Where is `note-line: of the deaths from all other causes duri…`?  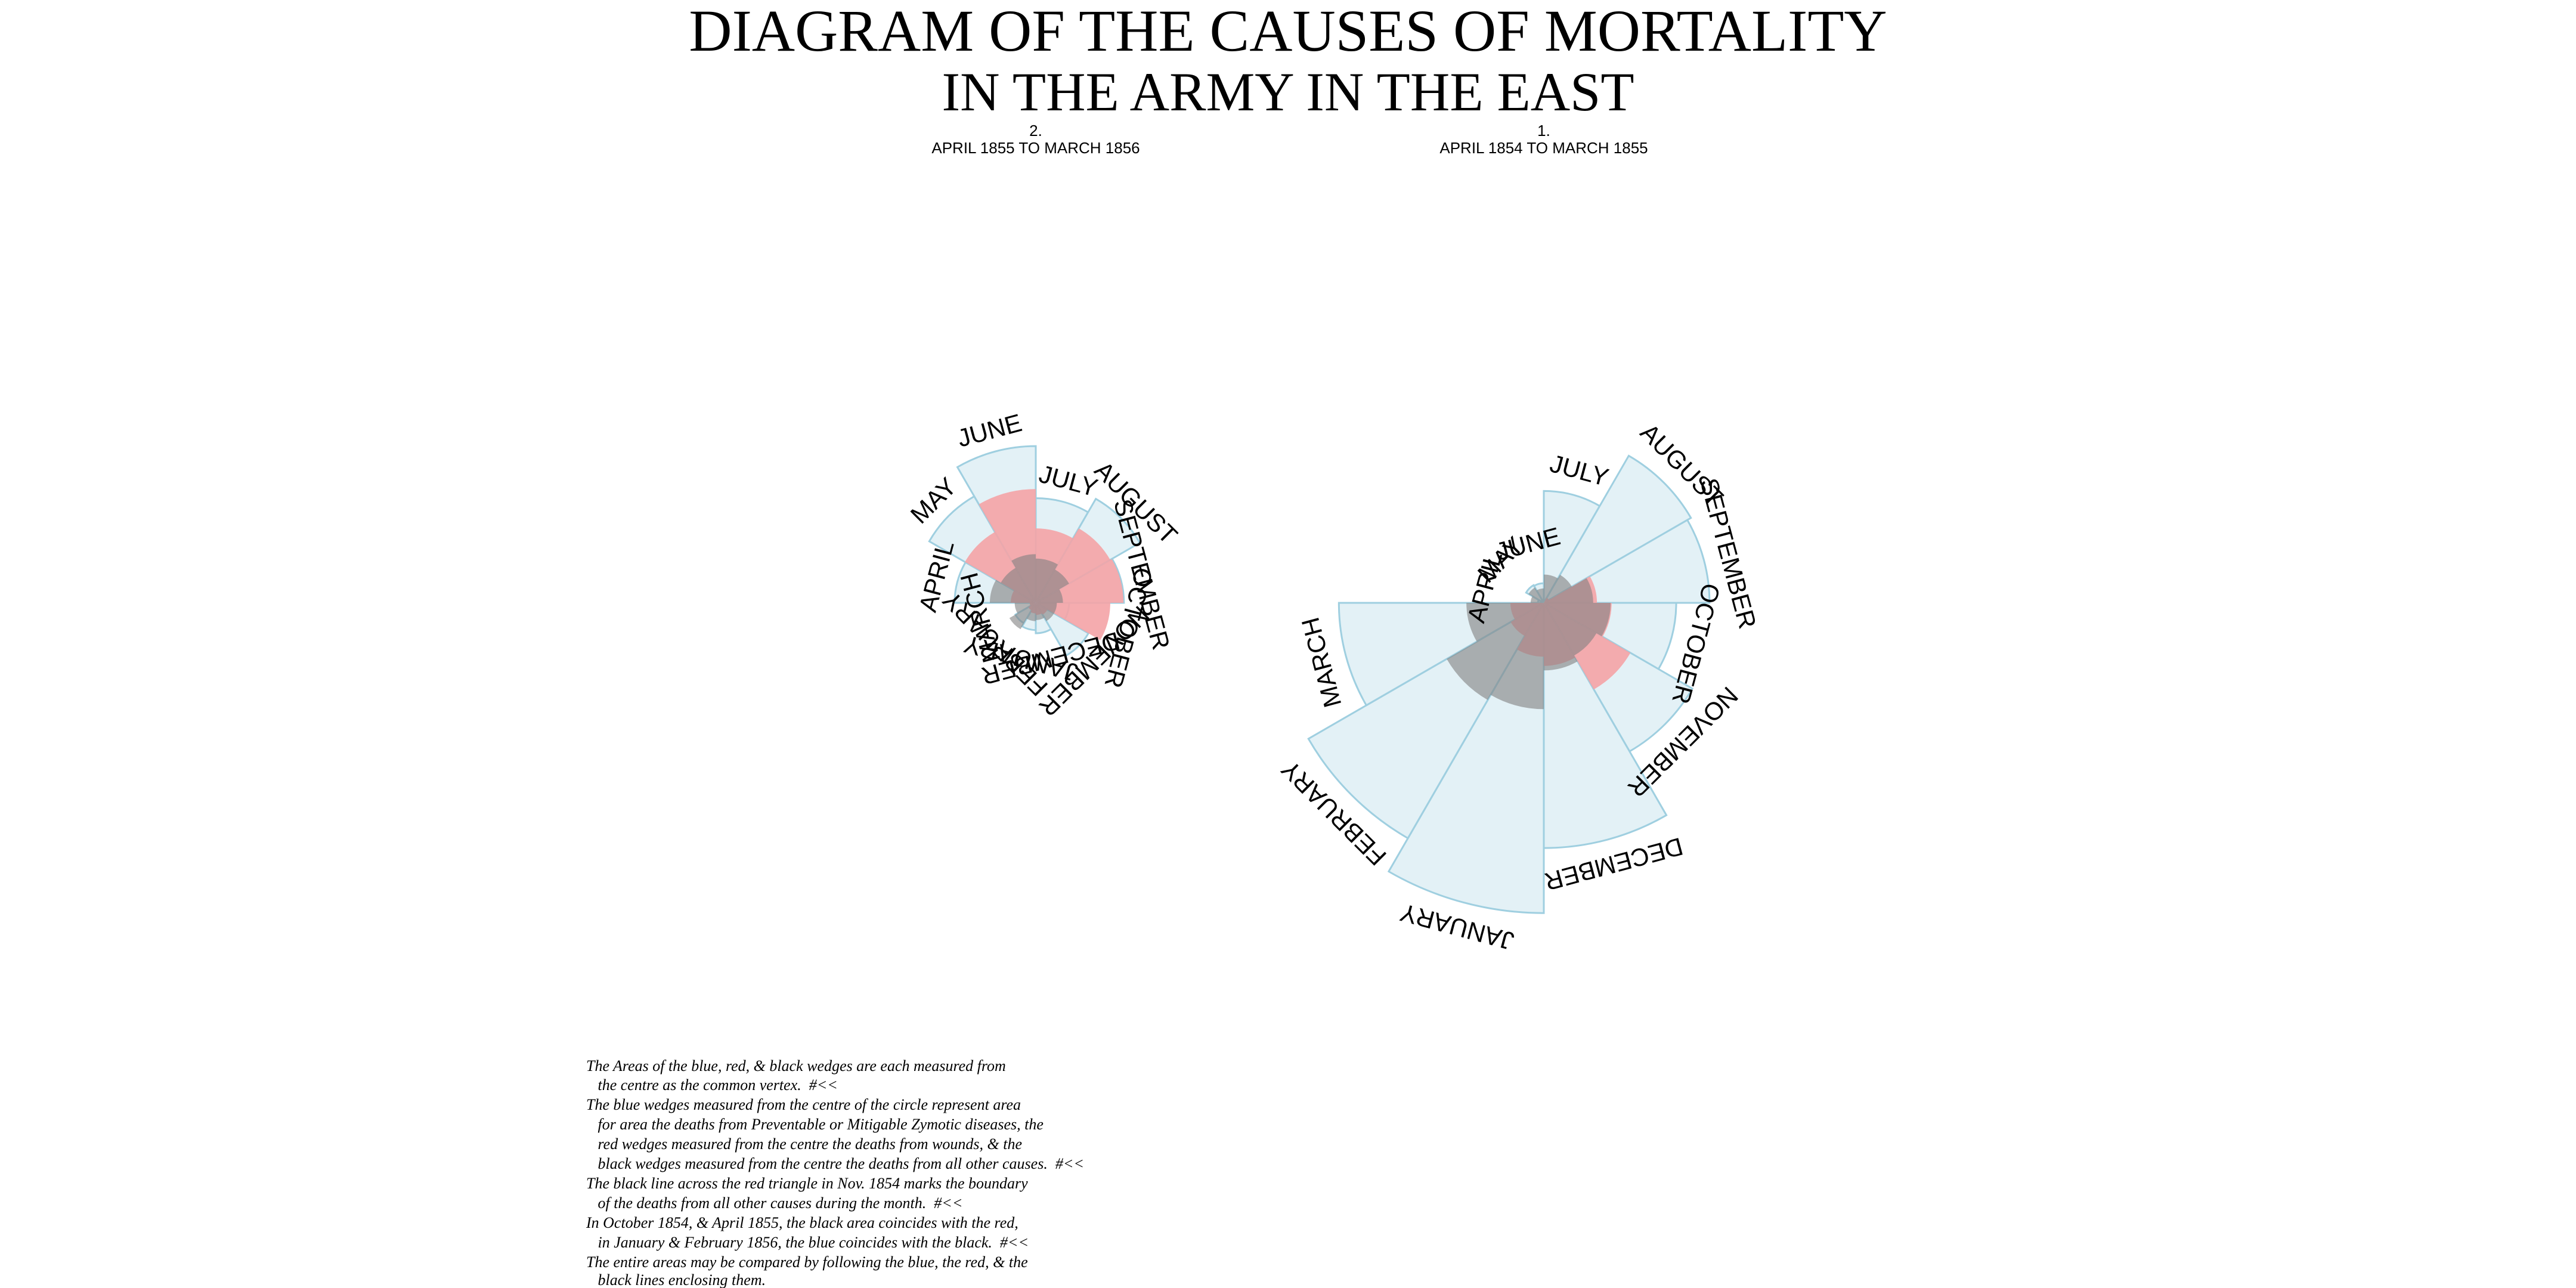
note-line: of the deaths from all other causes duri… is located at coordinates (774, 1203).